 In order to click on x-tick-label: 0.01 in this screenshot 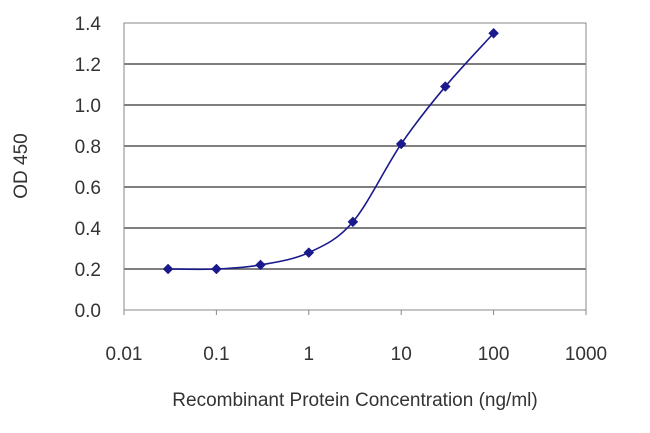, I will do `click(124, 354)`.